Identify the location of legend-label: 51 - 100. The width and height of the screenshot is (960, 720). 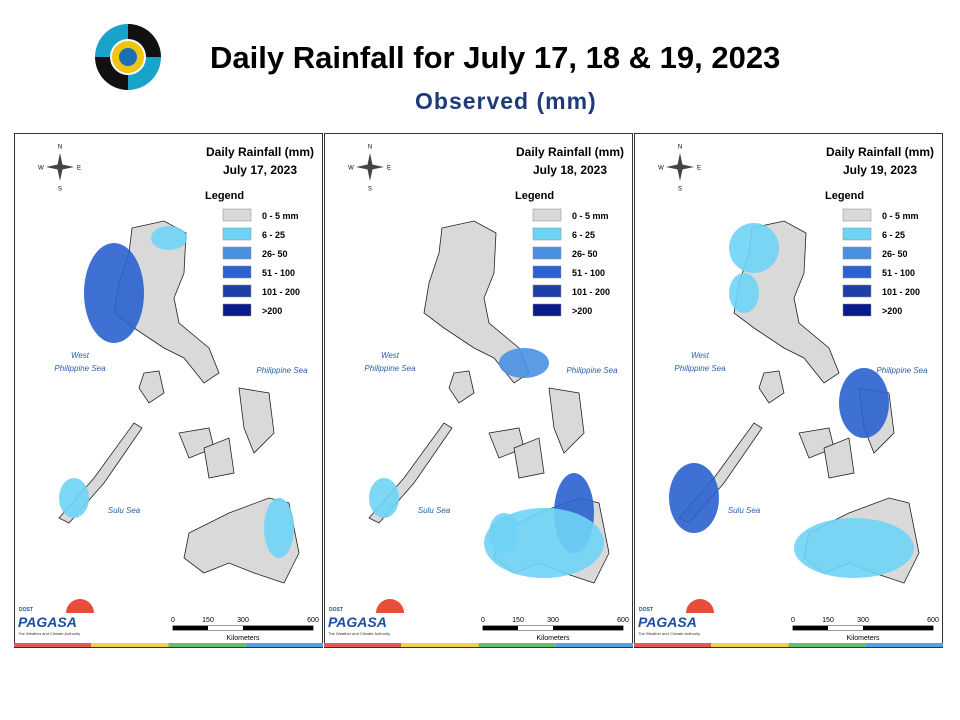
(898, 273).